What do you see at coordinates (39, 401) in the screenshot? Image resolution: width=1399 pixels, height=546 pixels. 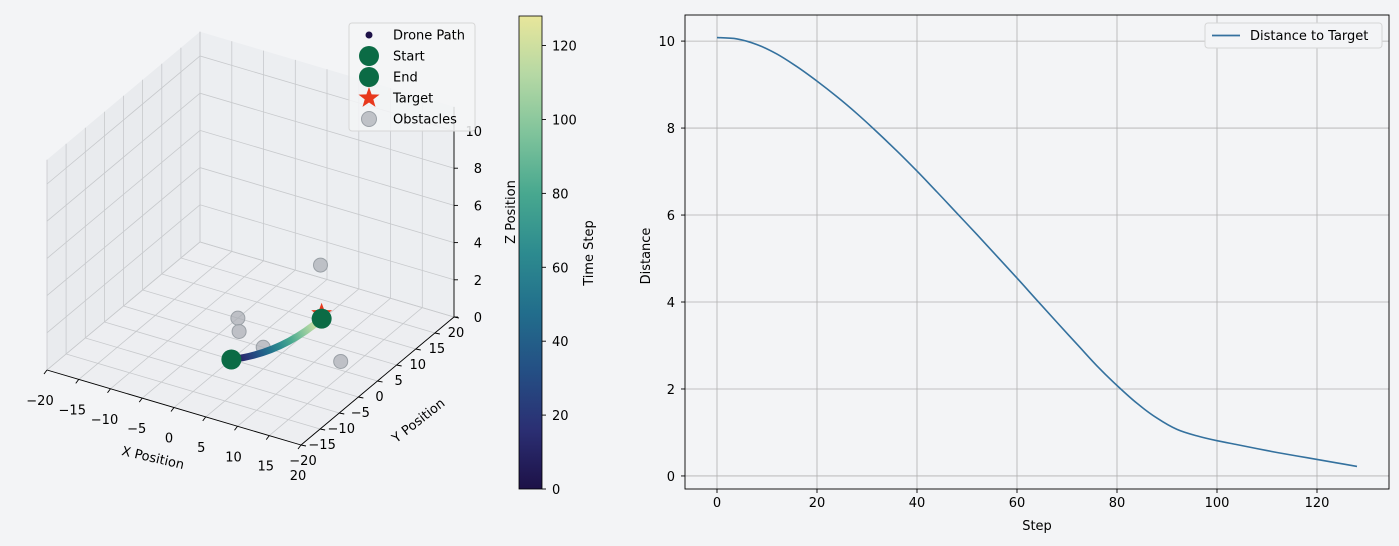 I see `x-tick-label: −20` at bounding box center [39, 401].